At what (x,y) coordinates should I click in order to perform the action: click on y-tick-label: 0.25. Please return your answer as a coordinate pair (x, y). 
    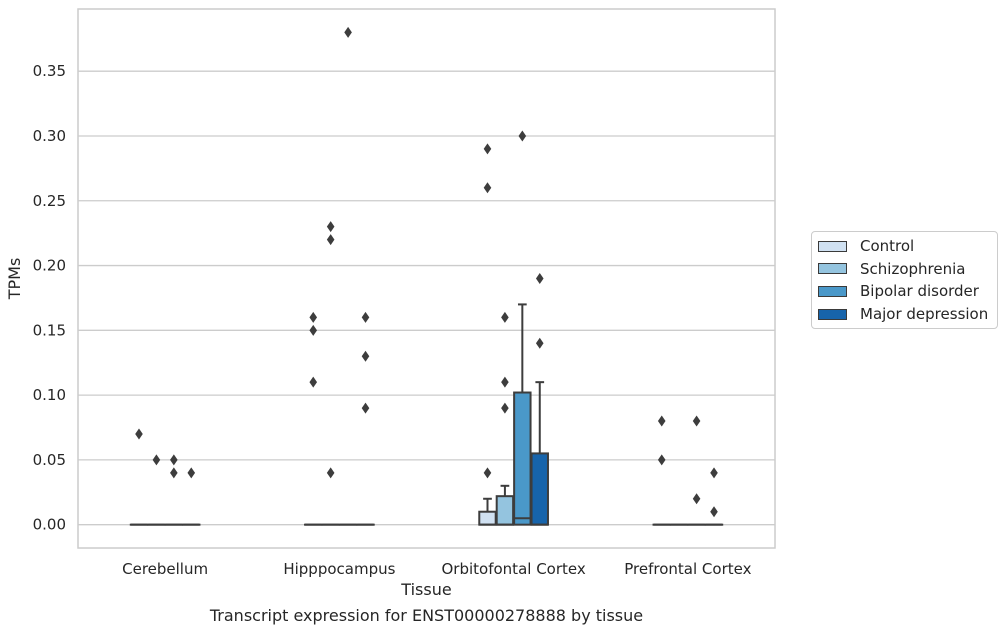
    Looking at the image, I should click on (49, 201).